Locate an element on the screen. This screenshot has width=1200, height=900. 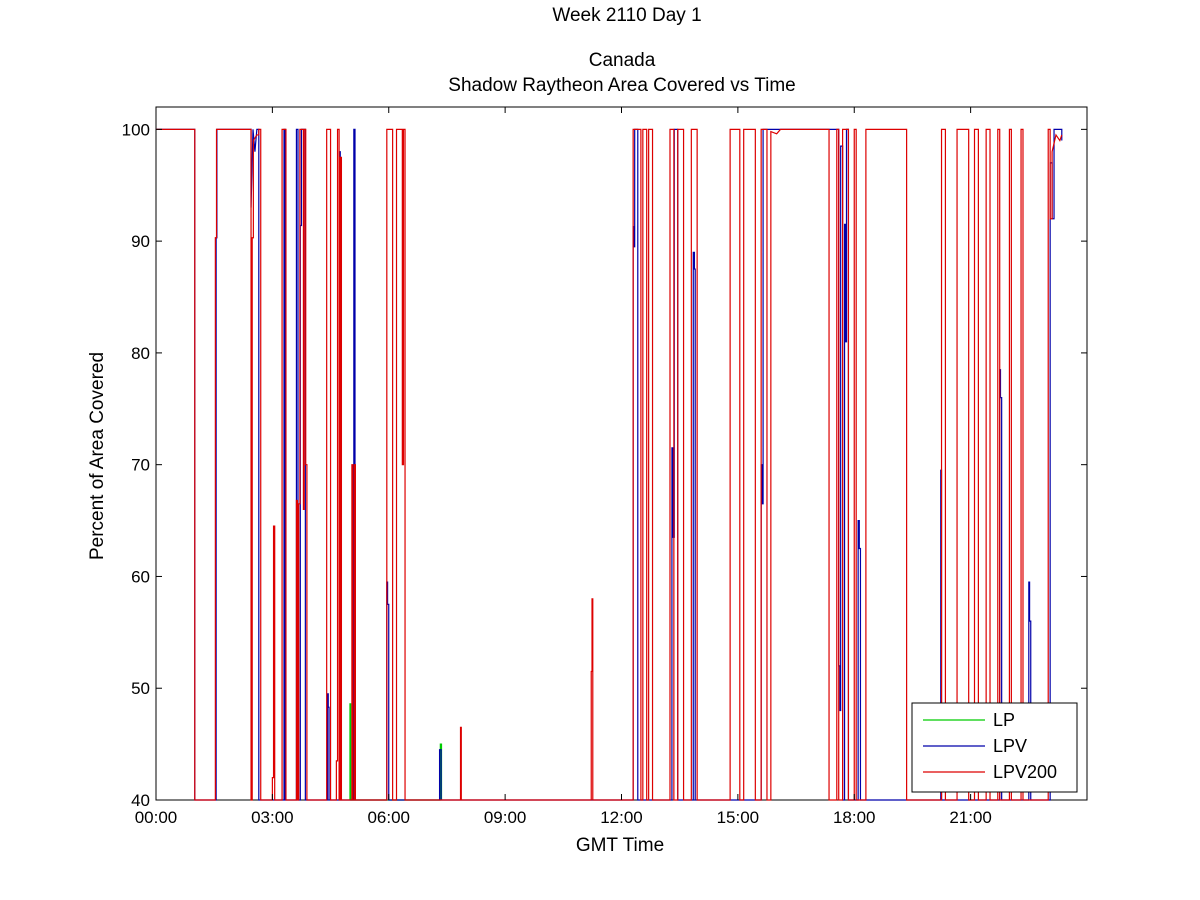
y-axis-label: Percent of Area Covered is located at coordinates (97, 456).